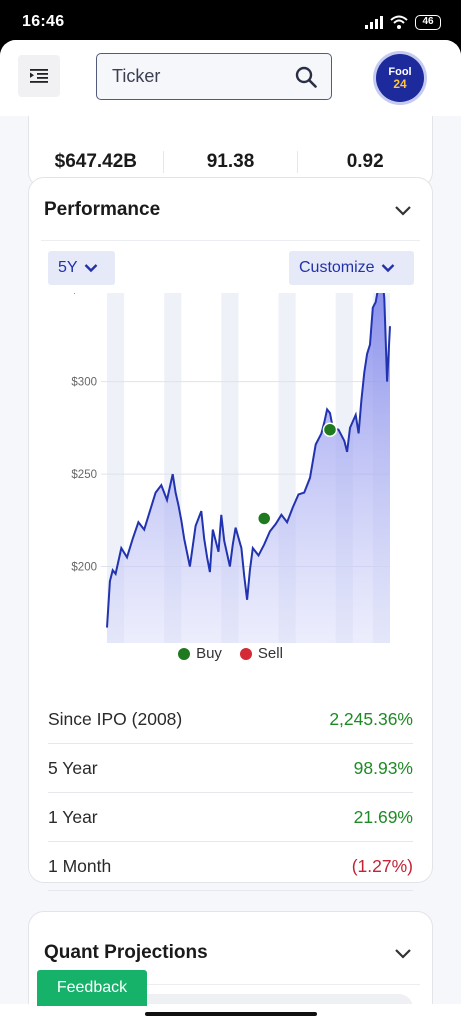 The image size is (461, 1024). Describe the element at coordinates (43, 21) in the screenshot. I see `status-time: 16:46` at that location.